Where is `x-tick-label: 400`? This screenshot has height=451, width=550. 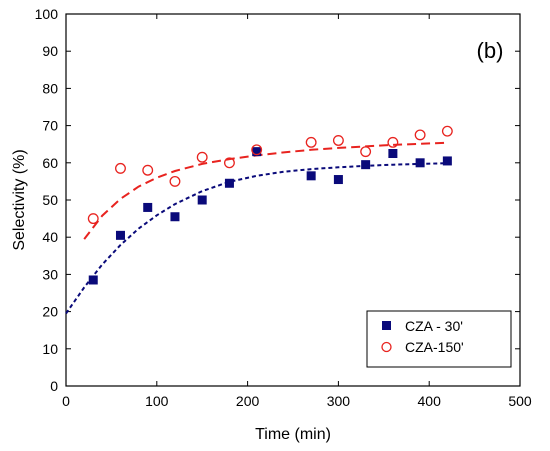 x-tick-label: 400 is located at coordinates (430, 401).